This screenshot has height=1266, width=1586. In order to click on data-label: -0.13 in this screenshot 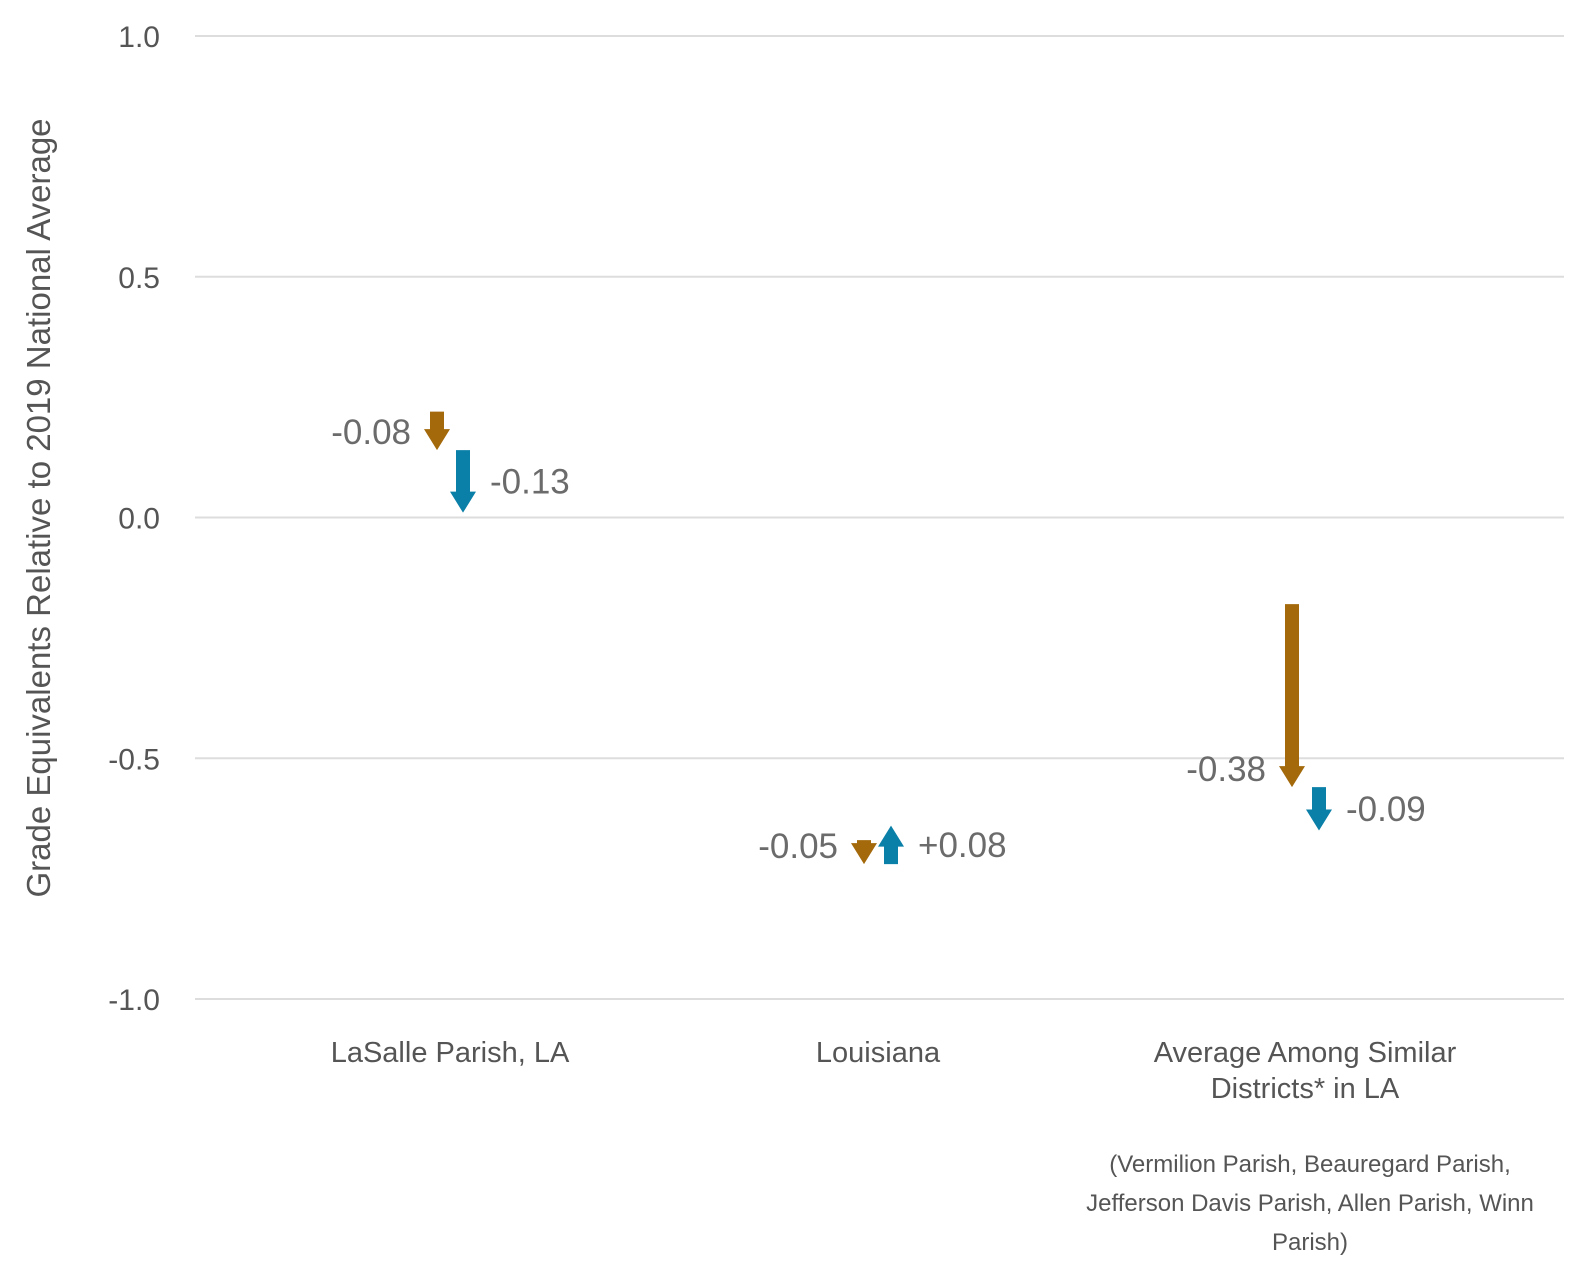, I will do `click(530, 481)`.